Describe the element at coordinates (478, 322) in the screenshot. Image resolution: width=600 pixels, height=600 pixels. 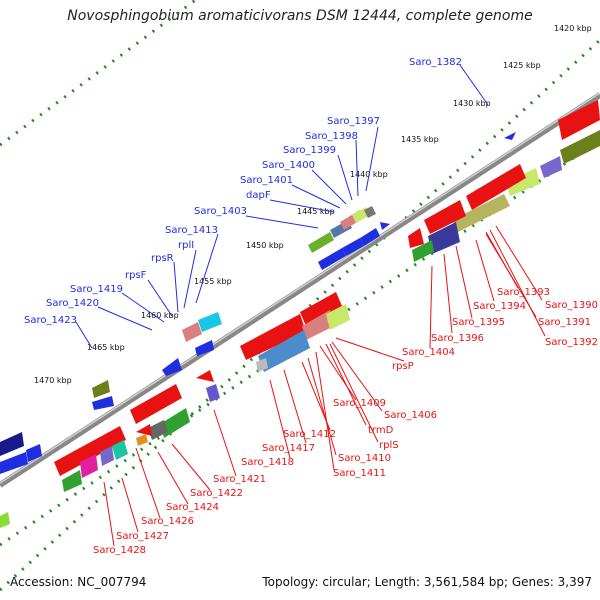
I see `gene-label: Saro_1395` at that location.